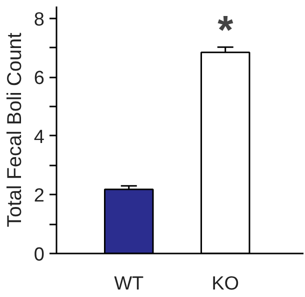 Image resolution: width=305 pixels, height=297 pixels. I want to click on y-tick-label: 4, so click(39, 137).